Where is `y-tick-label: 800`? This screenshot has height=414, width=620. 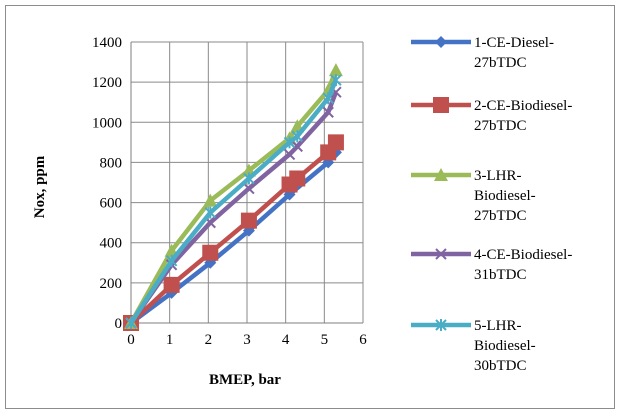
y-tick-label: 800 is located at coordinates (111, 163).